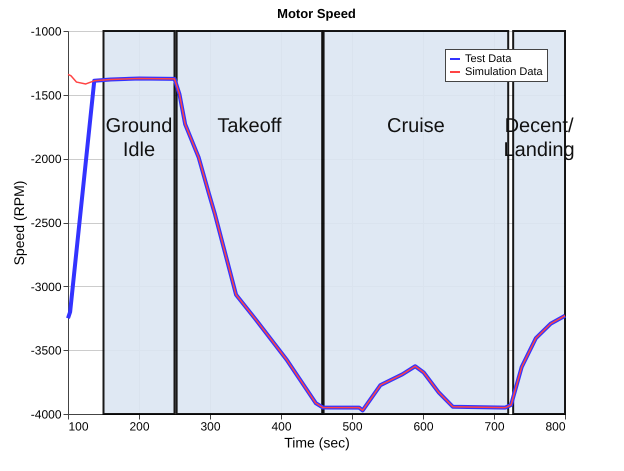 The image size is (624, 471). Describe the element at coordinates (46, 223) in the screenshot. I see `y-tick-label: -2500` at that location.